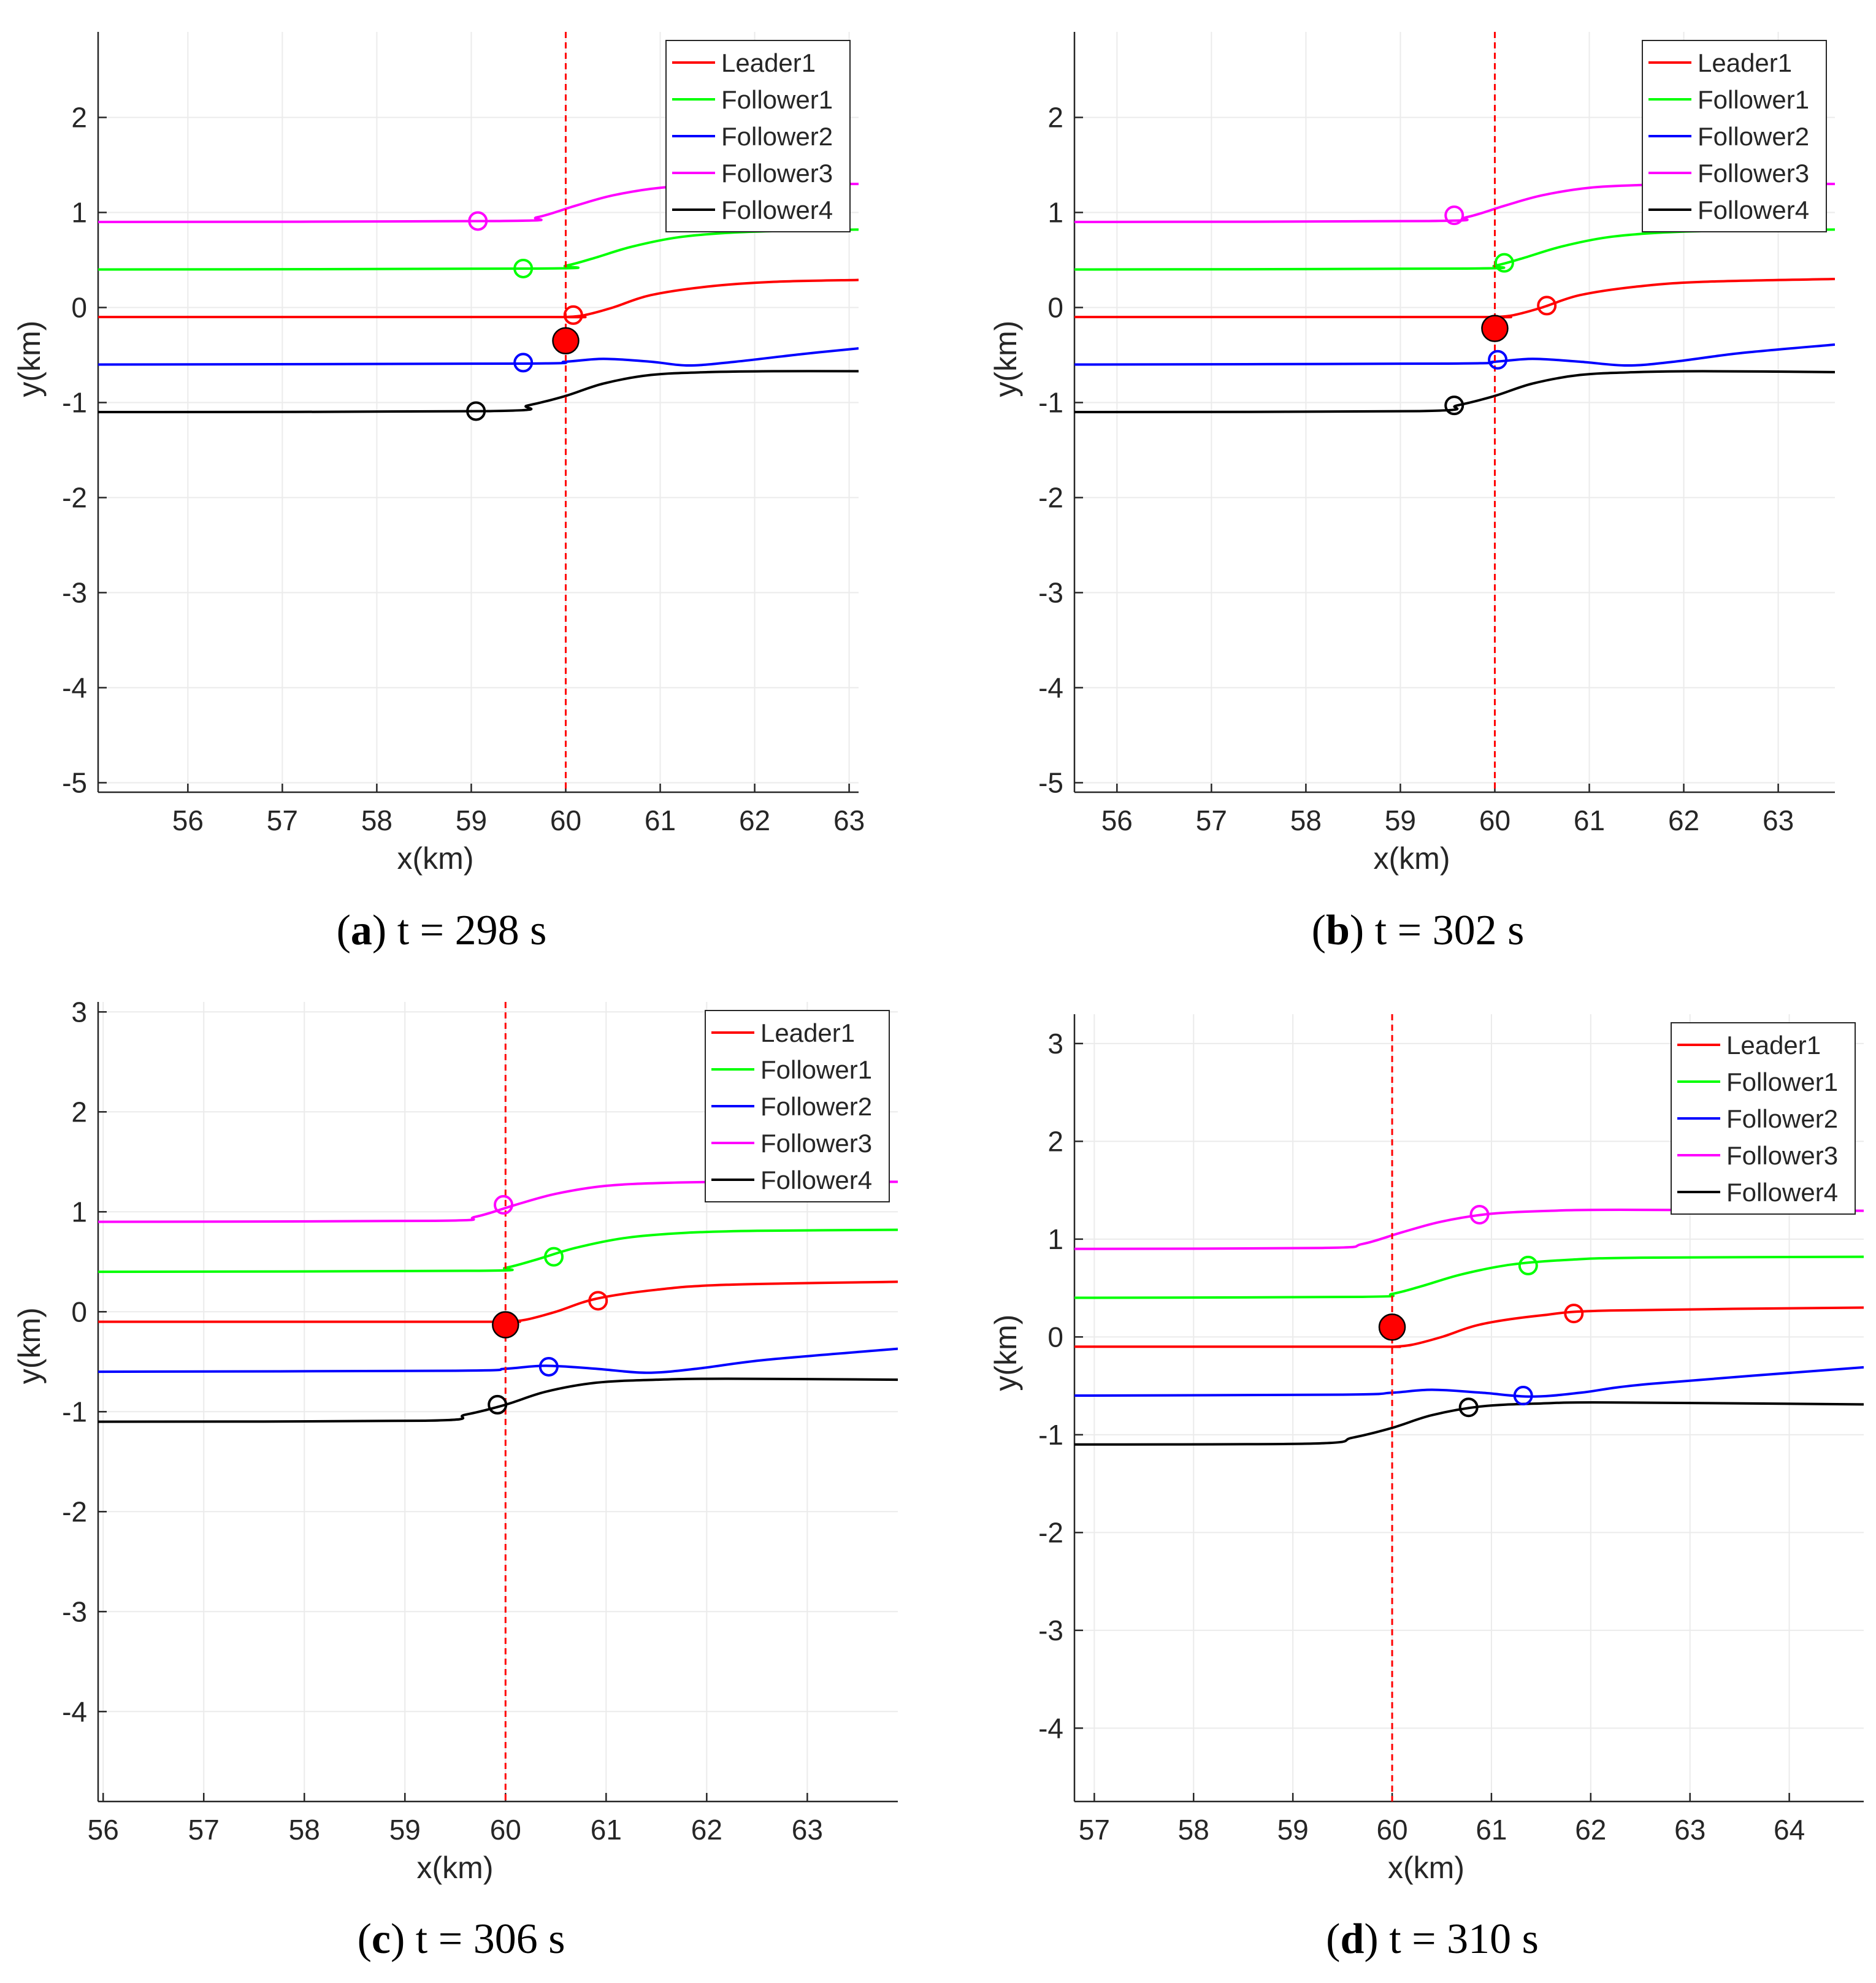 This screenshot has width=1876, height=1983. What do you see at coordinates (485, 1939) in the screenshot?
I see `caption-text: t = 306 s` at bounding box center [485, 1939].